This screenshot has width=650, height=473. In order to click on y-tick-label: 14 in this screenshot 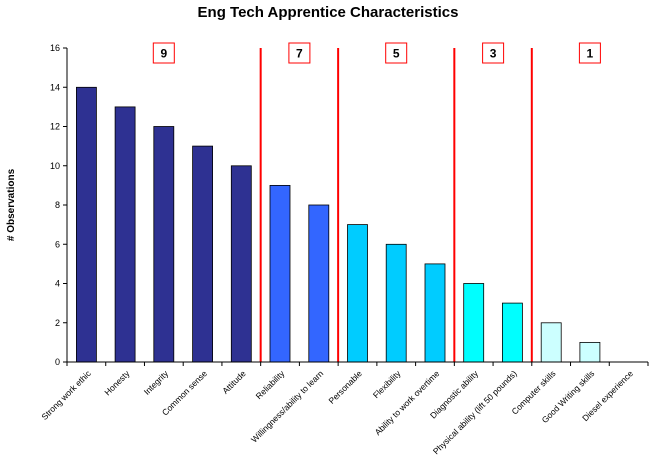, I will do `click(55, 87)`.